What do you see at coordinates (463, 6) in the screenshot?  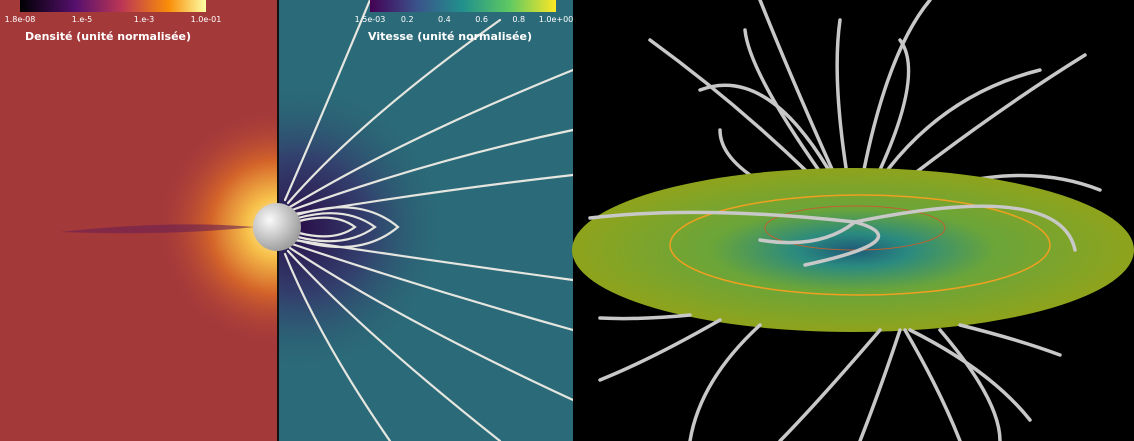 I see `velocity-colorbar` at bounding box center [463, 6].